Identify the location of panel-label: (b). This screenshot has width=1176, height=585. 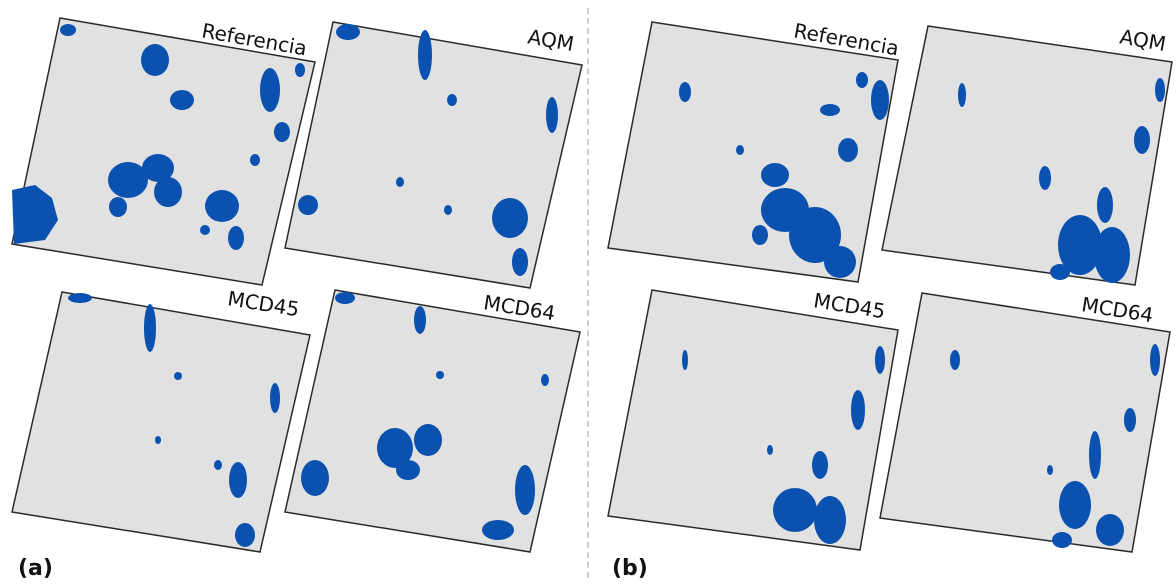
(630, 568).